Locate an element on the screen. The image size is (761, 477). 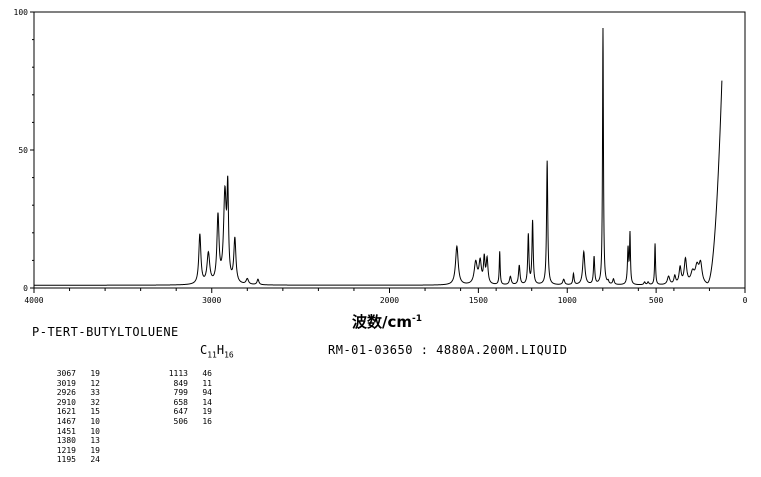
x-tick-label: 1000 is located at coordinates (567, 300).